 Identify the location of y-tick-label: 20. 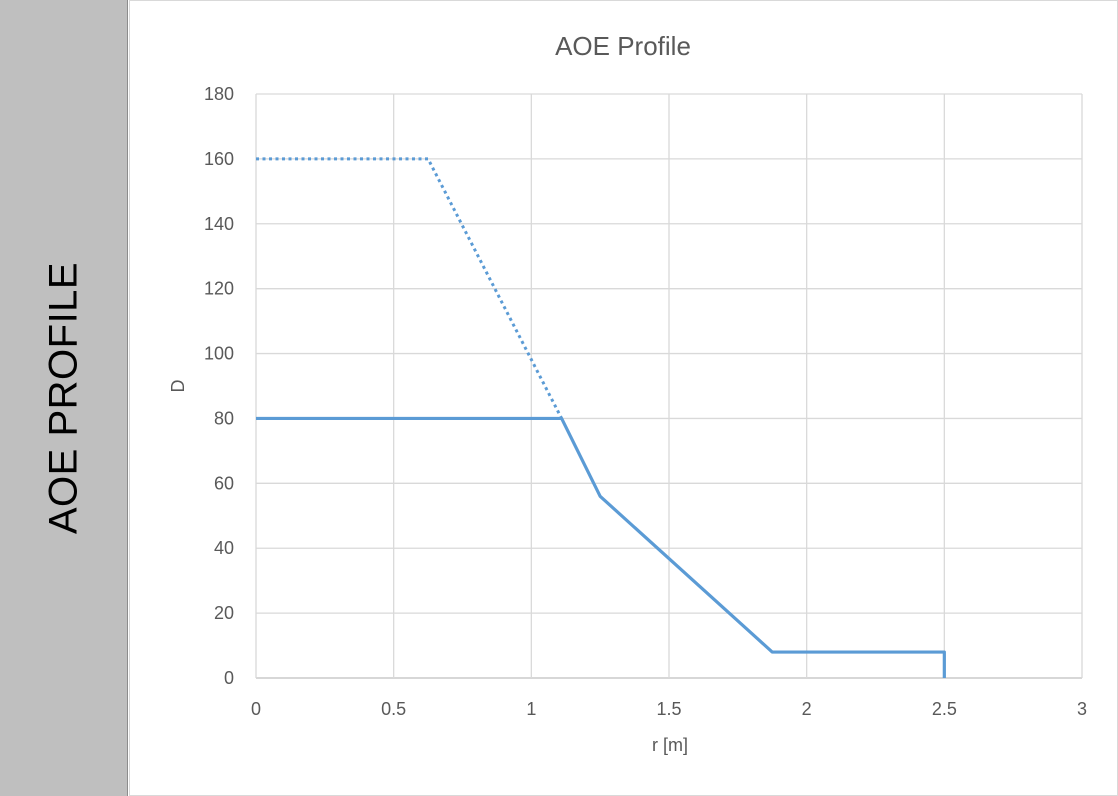
(224, 613).